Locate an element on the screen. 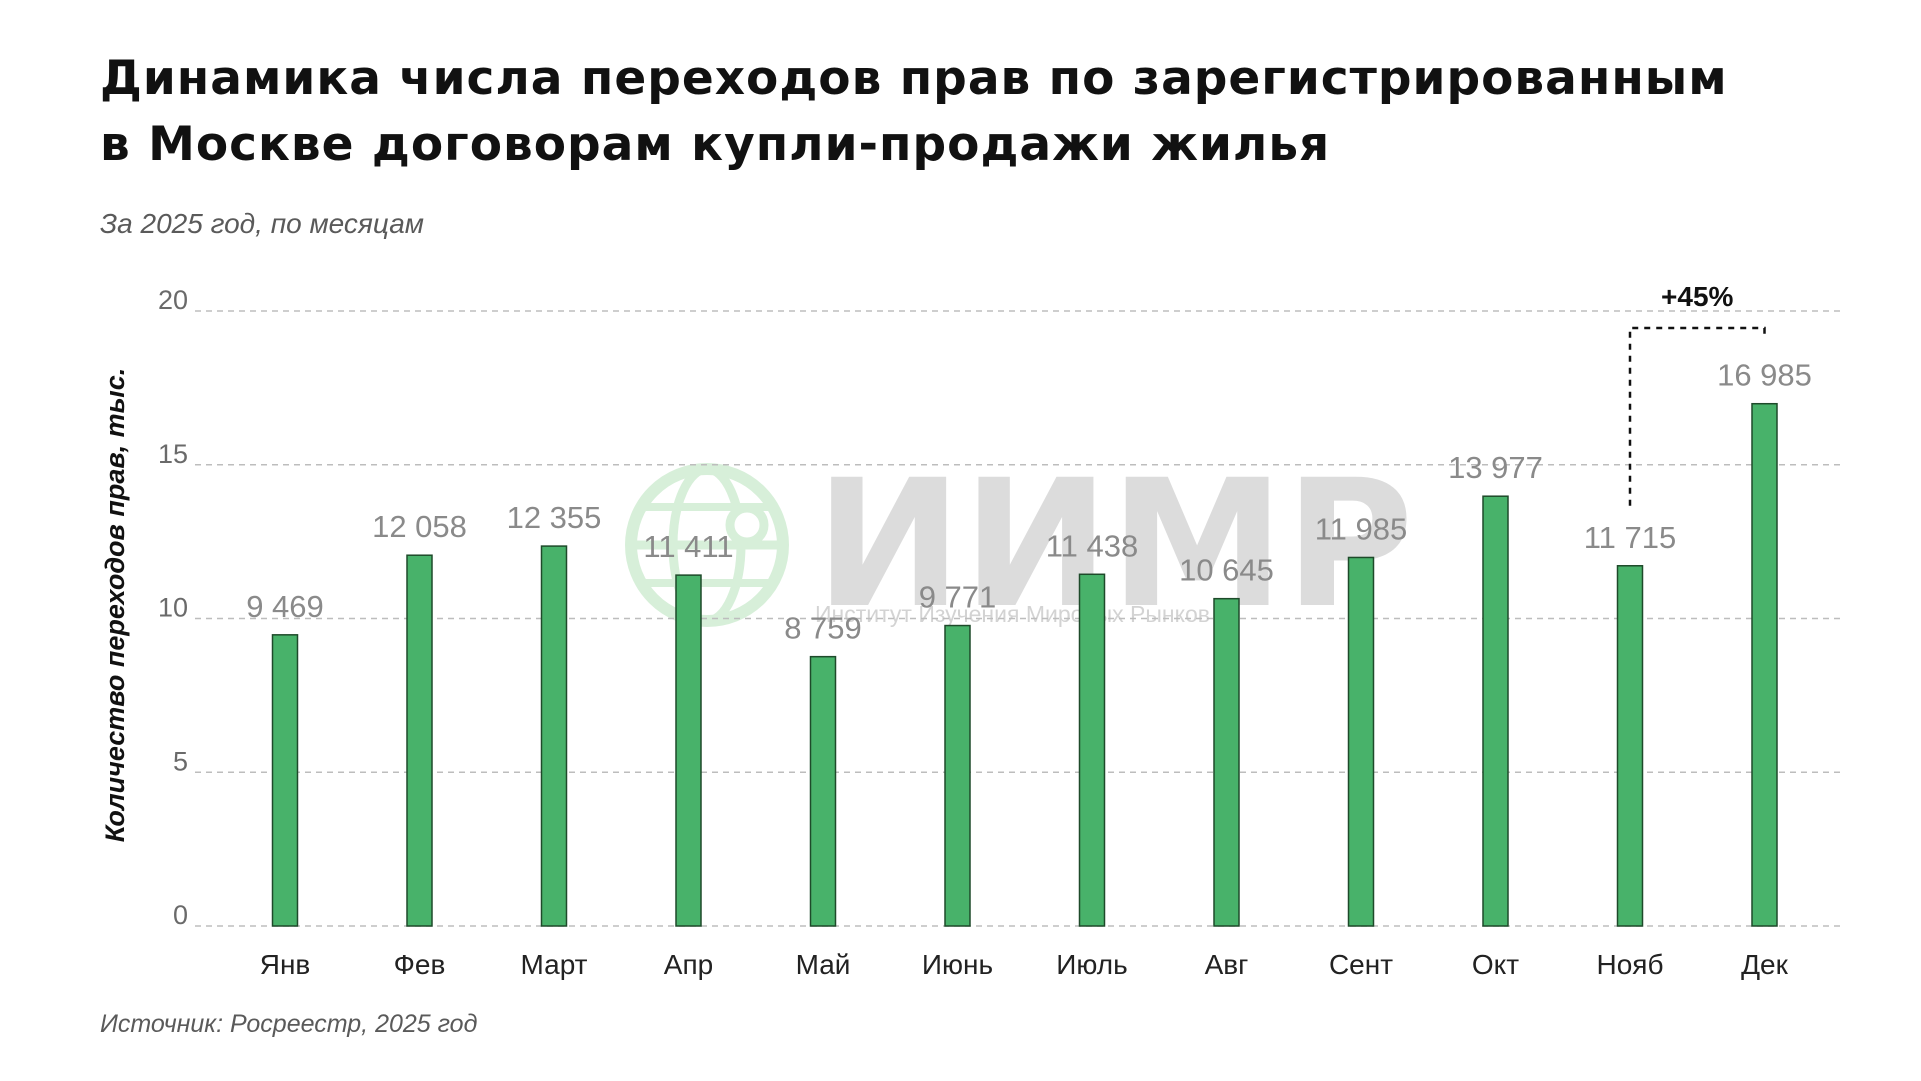 The width and height of the screenshot is (1921, 1081). y-tick-label: 20 is located at coordinates (173, 300).